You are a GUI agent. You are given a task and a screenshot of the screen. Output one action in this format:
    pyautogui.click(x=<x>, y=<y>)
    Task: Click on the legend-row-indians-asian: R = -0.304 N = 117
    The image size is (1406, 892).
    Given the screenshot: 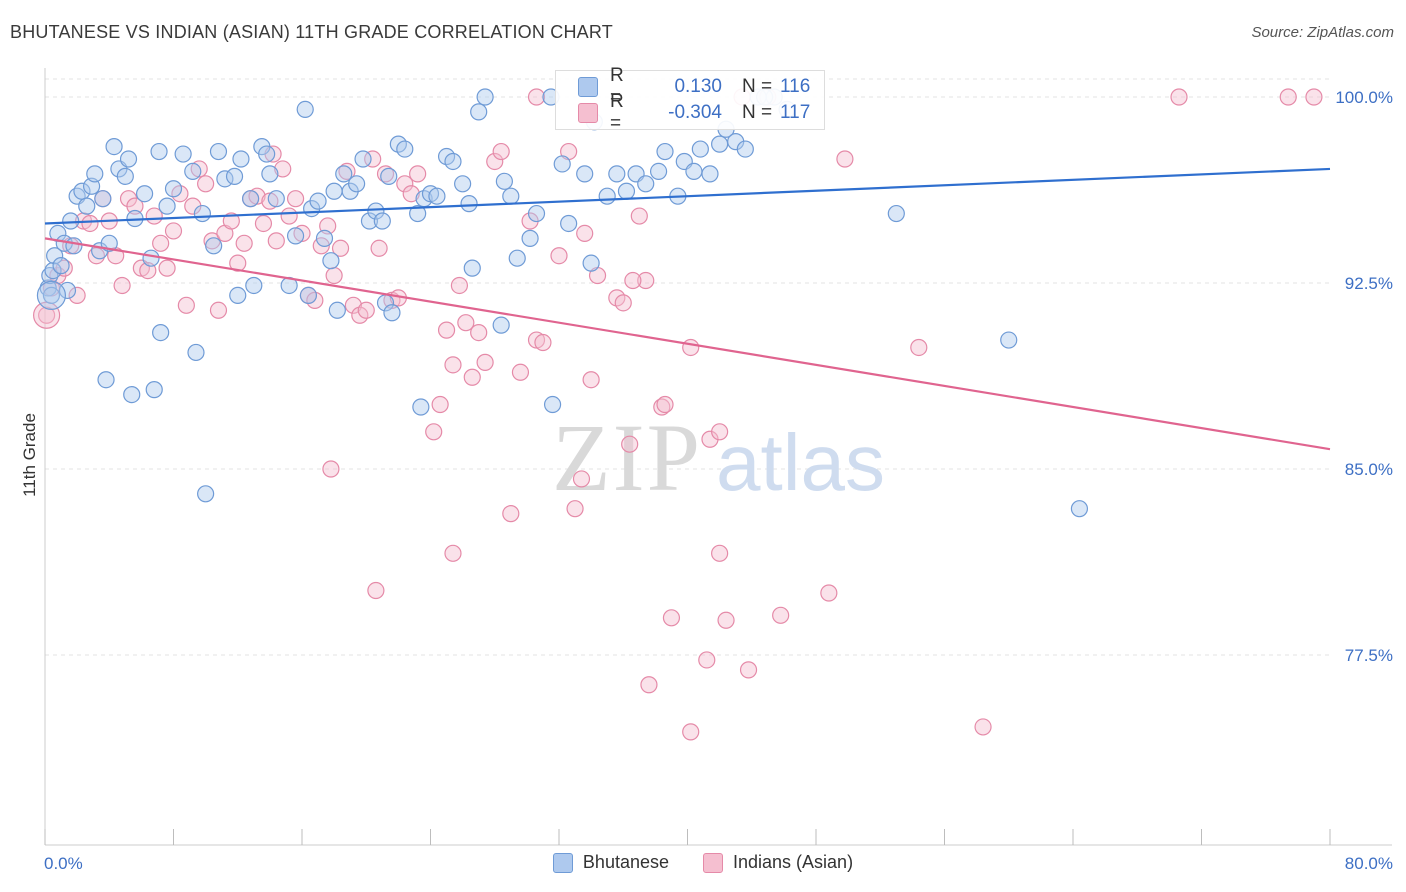 What is the action you would take?
    pyautogui.click(x=694, y=112)
    